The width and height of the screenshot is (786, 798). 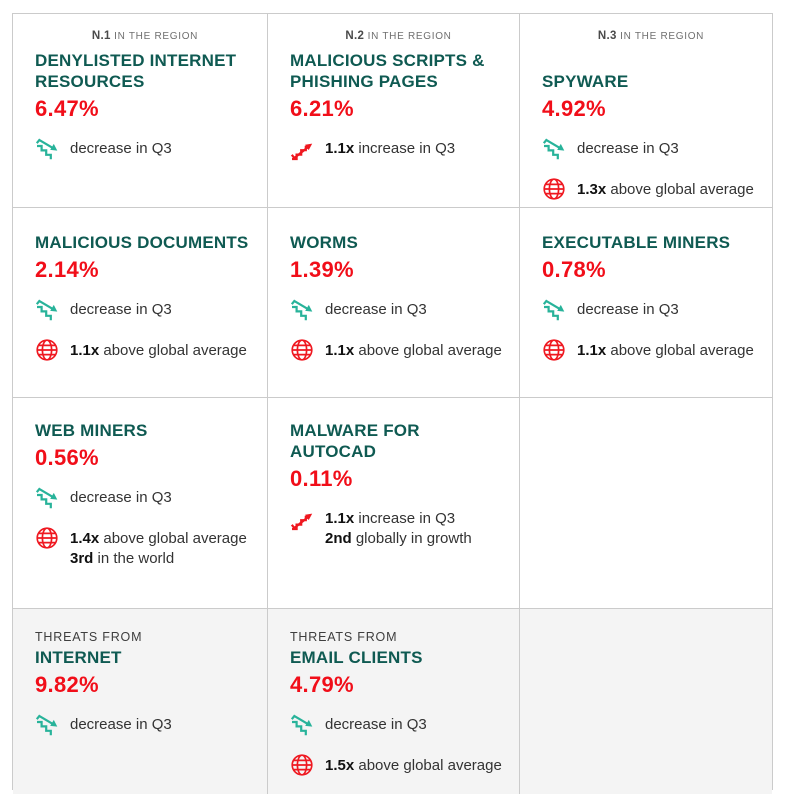 I want to click on threat-title-box: MALICIOUS SCRIPTS & PHISHING PAGES, so click(x=398, y=70).